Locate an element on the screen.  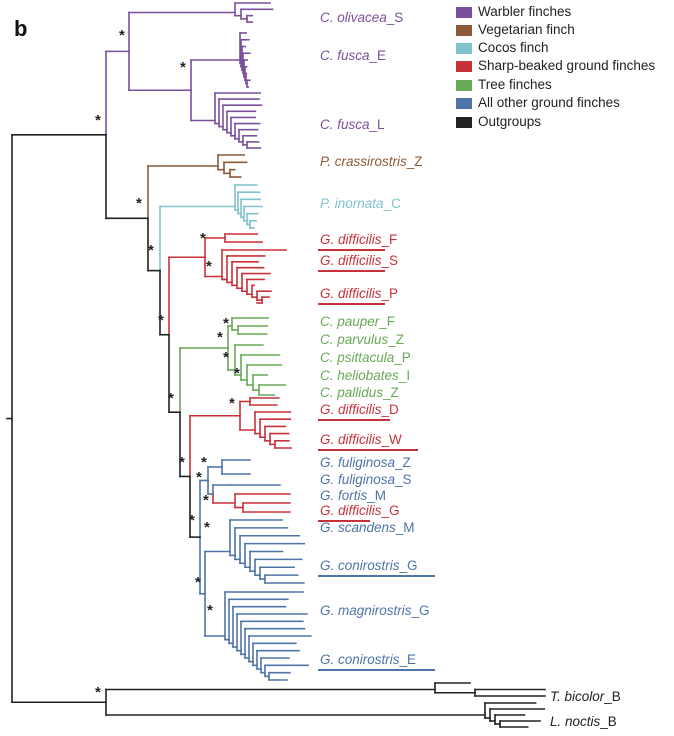
population-suffix: _I is located at coordinates (404, 375).